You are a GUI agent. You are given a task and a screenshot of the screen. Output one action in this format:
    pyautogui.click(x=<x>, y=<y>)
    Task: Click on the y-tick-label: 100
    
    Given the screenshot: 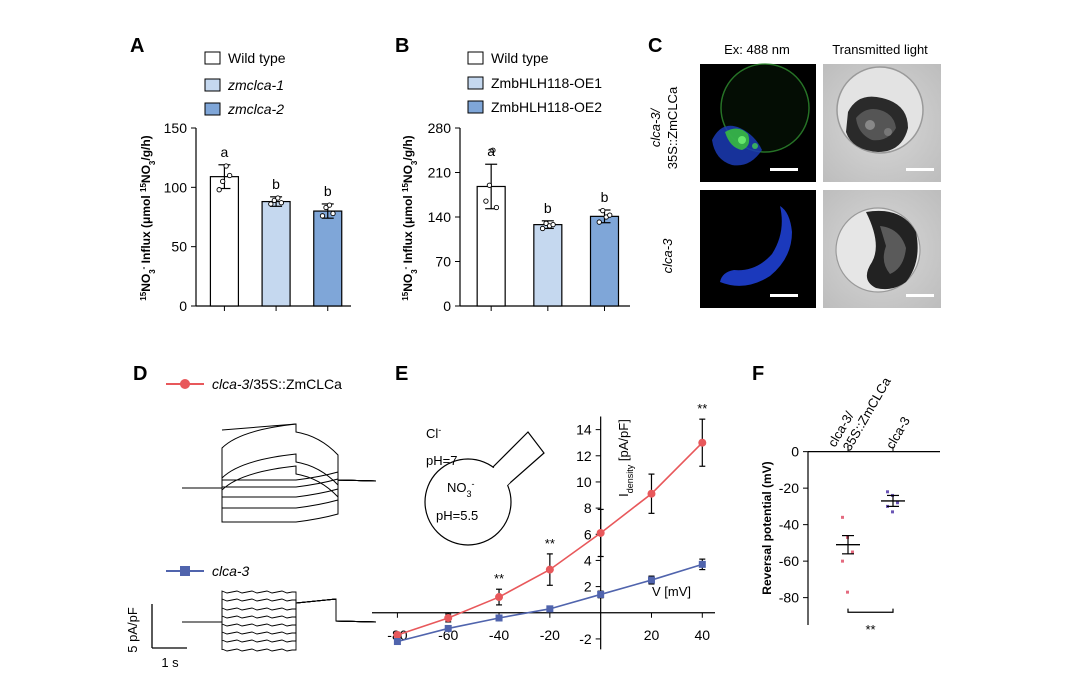 What is the action you would take?
    pyautogui.click(x=176, y=187)
    